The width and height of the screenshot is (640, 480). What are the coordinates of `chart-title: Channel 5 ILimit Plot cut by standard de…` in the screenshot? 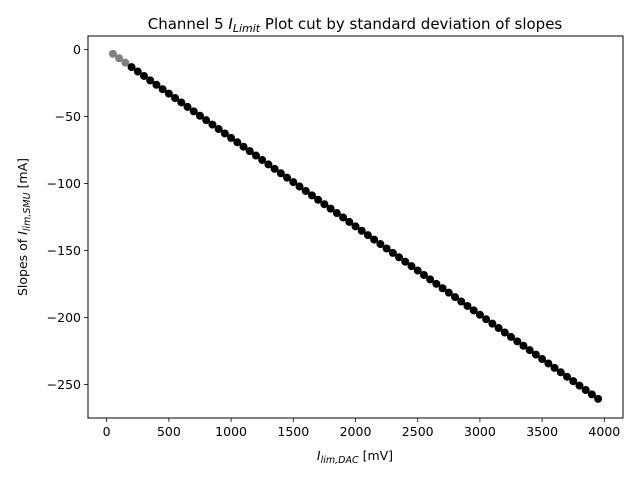 It's located at (355, 25).